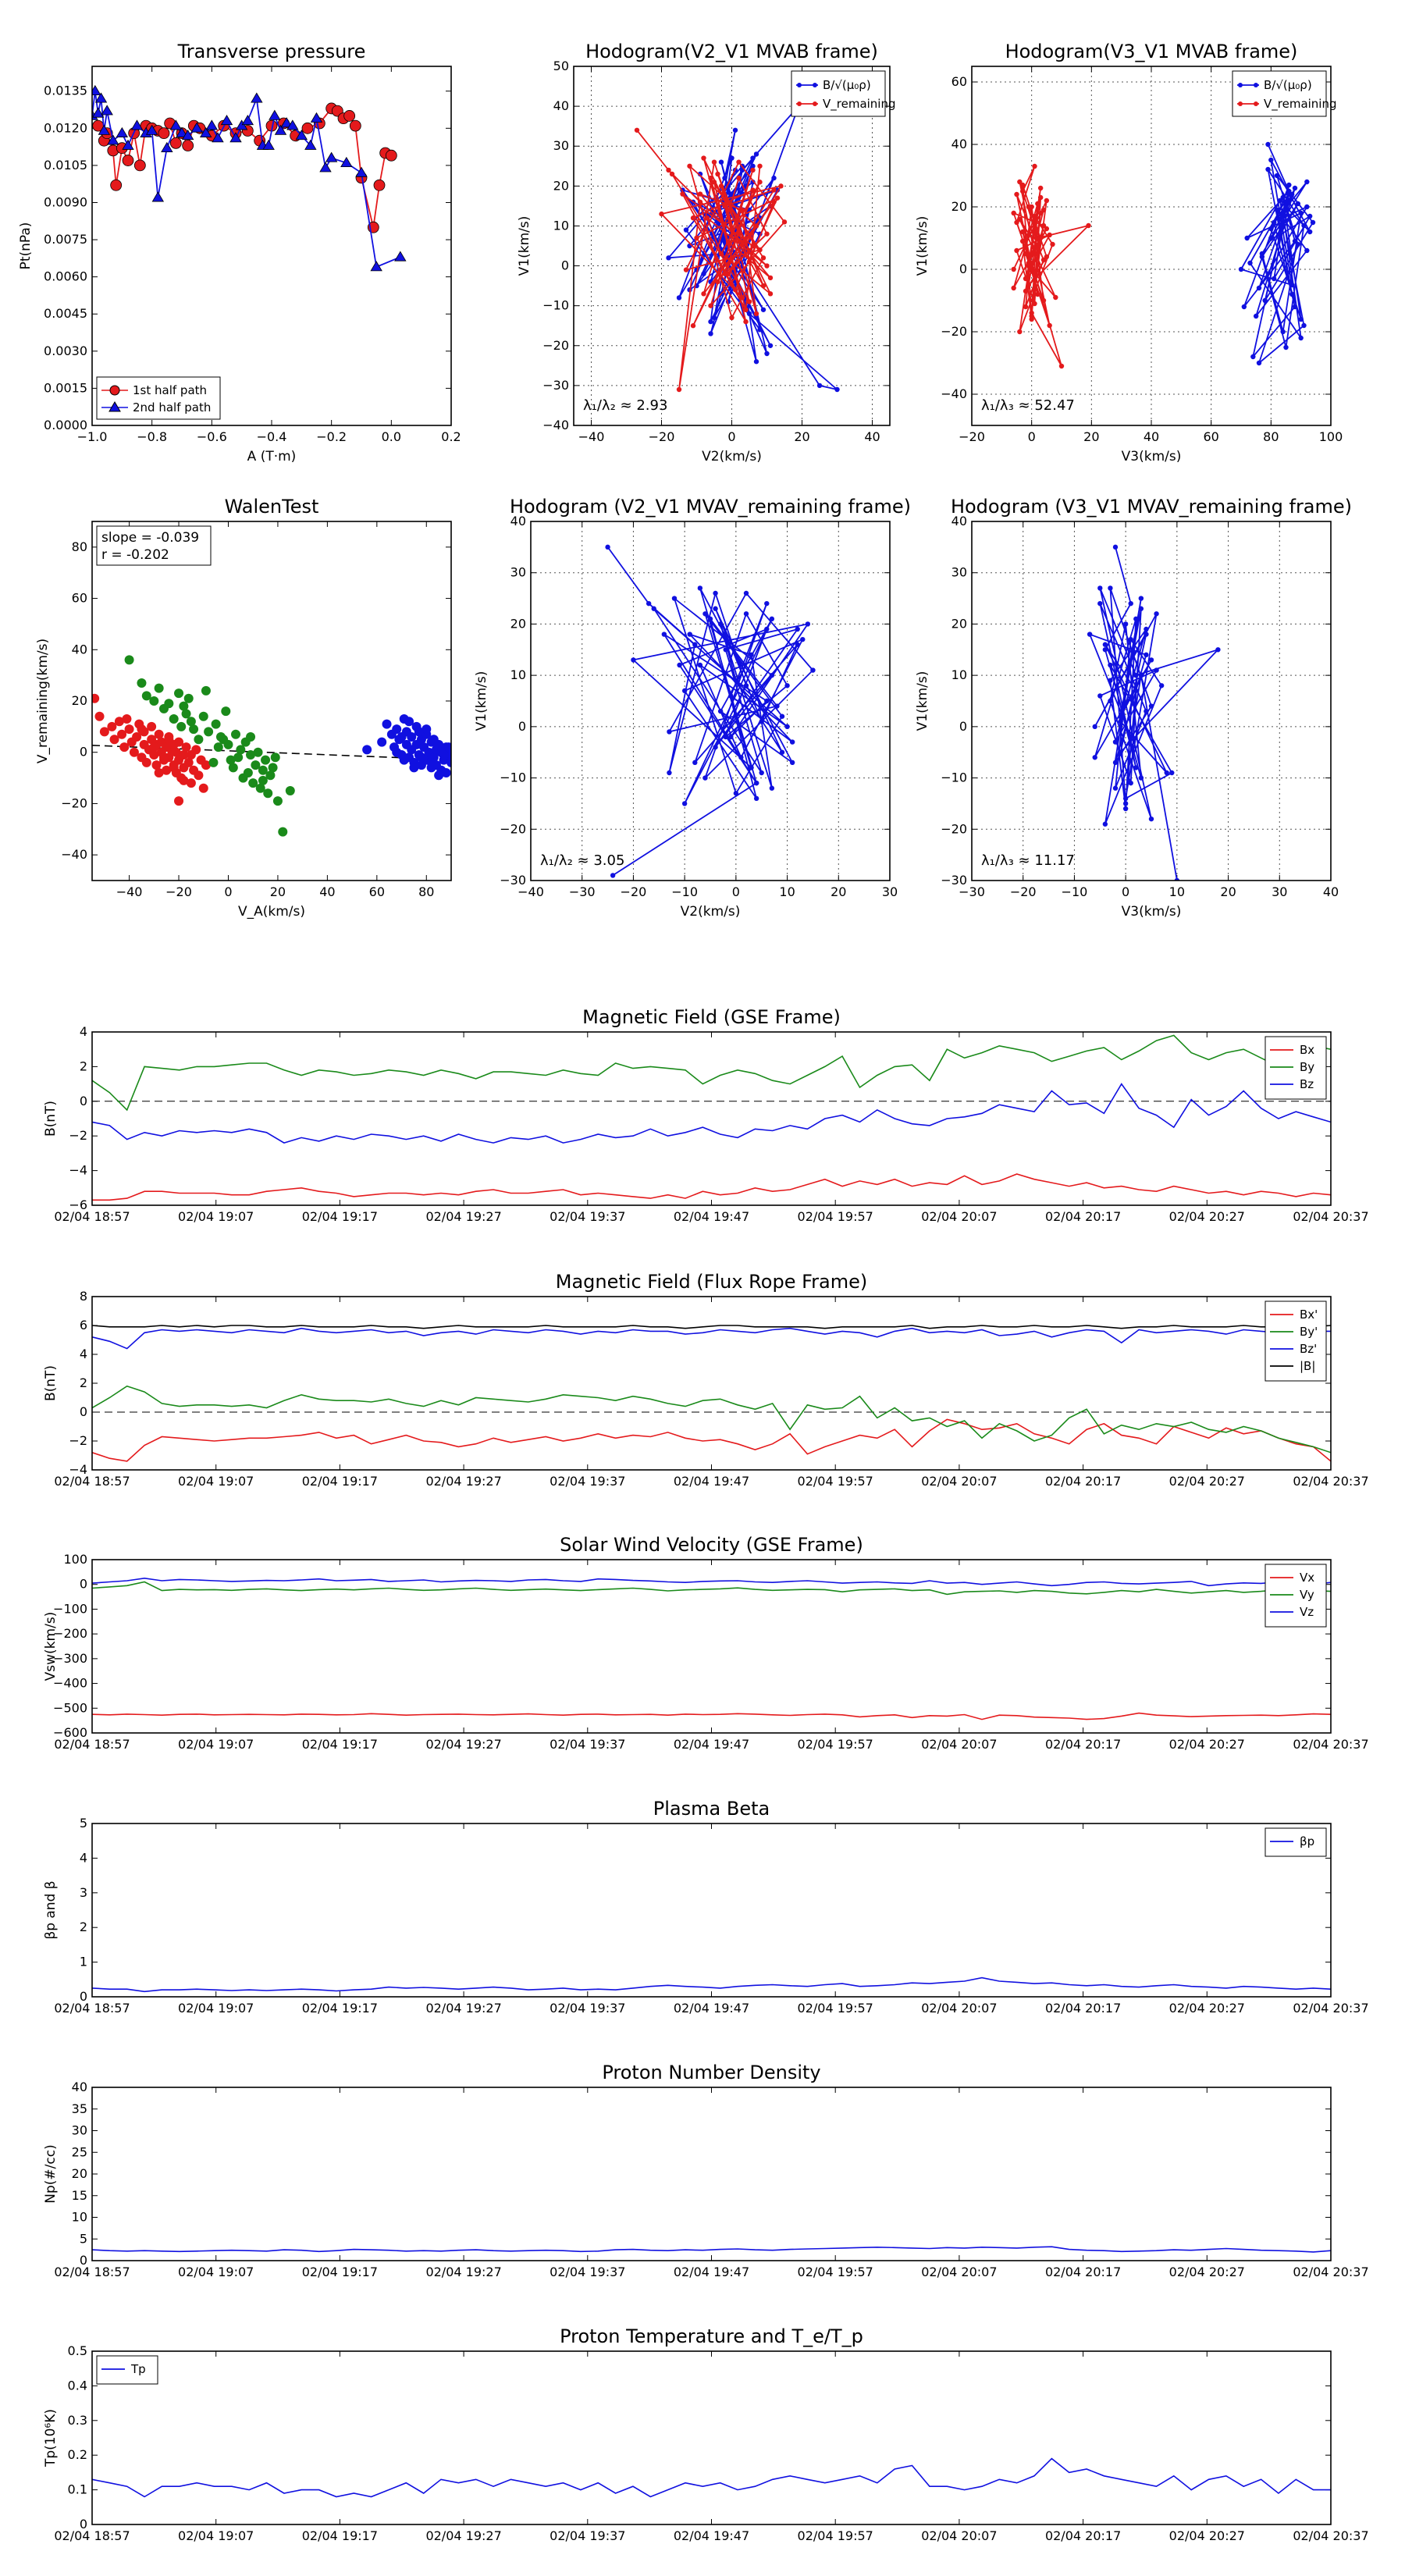 This screenshot has width=1405, height=2576. I want to click on x-tick-label: −40, so click(531, 891).